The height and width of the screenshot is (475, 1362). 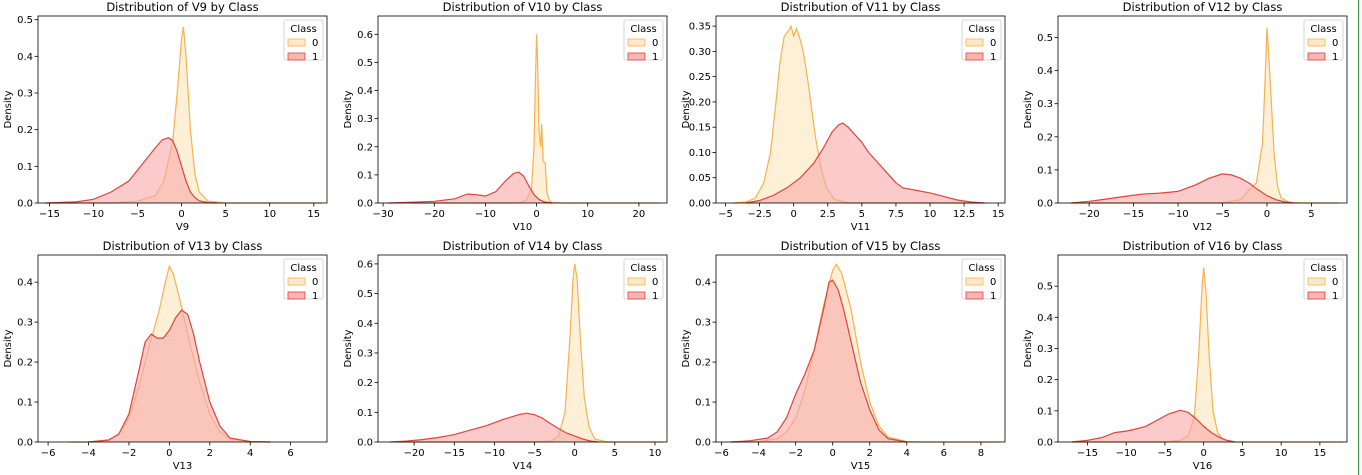 I want to click on subplot-title: Distribution of V11 by Class, so click(x=861, y=7).